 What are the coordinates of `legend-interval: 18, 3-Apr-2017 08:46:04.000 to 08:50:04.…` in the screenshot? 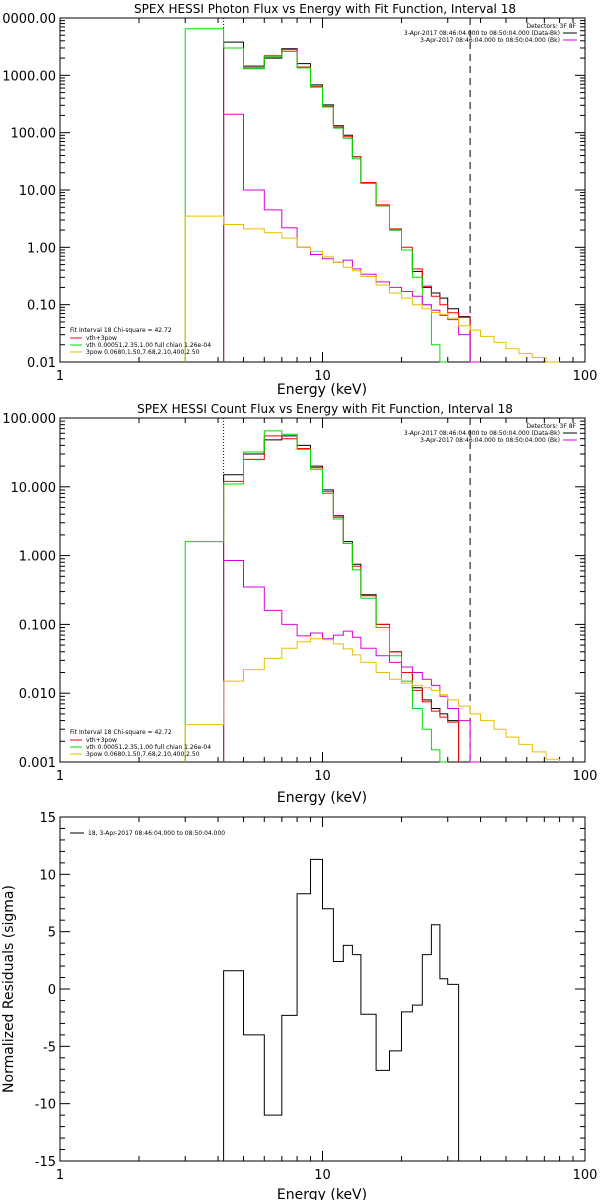 It's located at (147, 833).